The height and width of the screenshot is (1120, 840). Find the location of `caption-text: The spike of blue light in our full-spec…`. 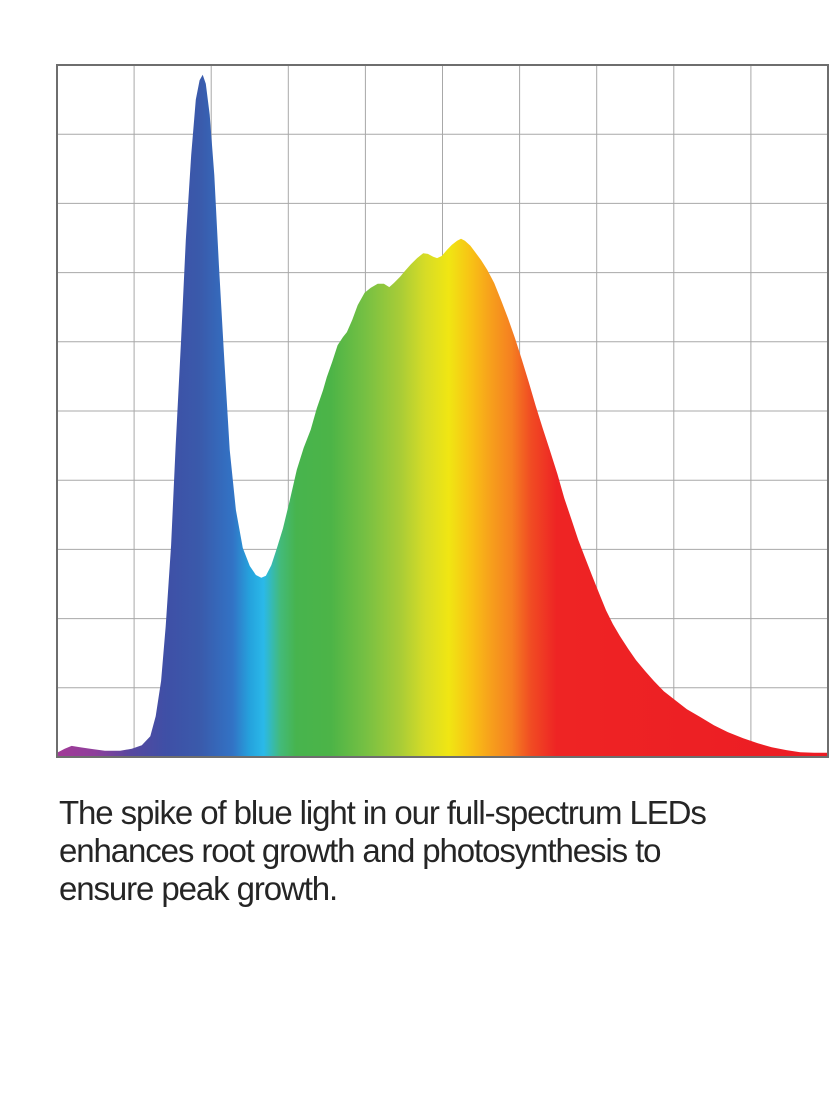

caption-text: The spike of blue light in our full-spec… is located at coordinates (383, 851).